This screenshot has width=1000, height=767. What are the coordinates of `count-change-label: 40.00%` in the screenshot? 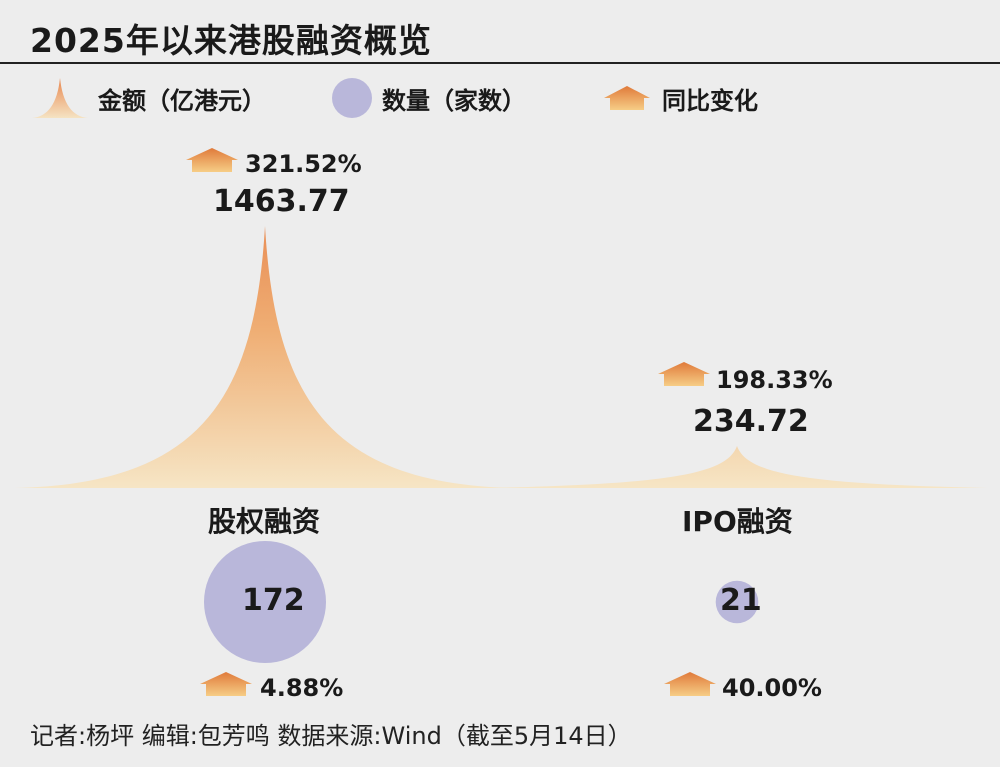 It's located at (772, 688).